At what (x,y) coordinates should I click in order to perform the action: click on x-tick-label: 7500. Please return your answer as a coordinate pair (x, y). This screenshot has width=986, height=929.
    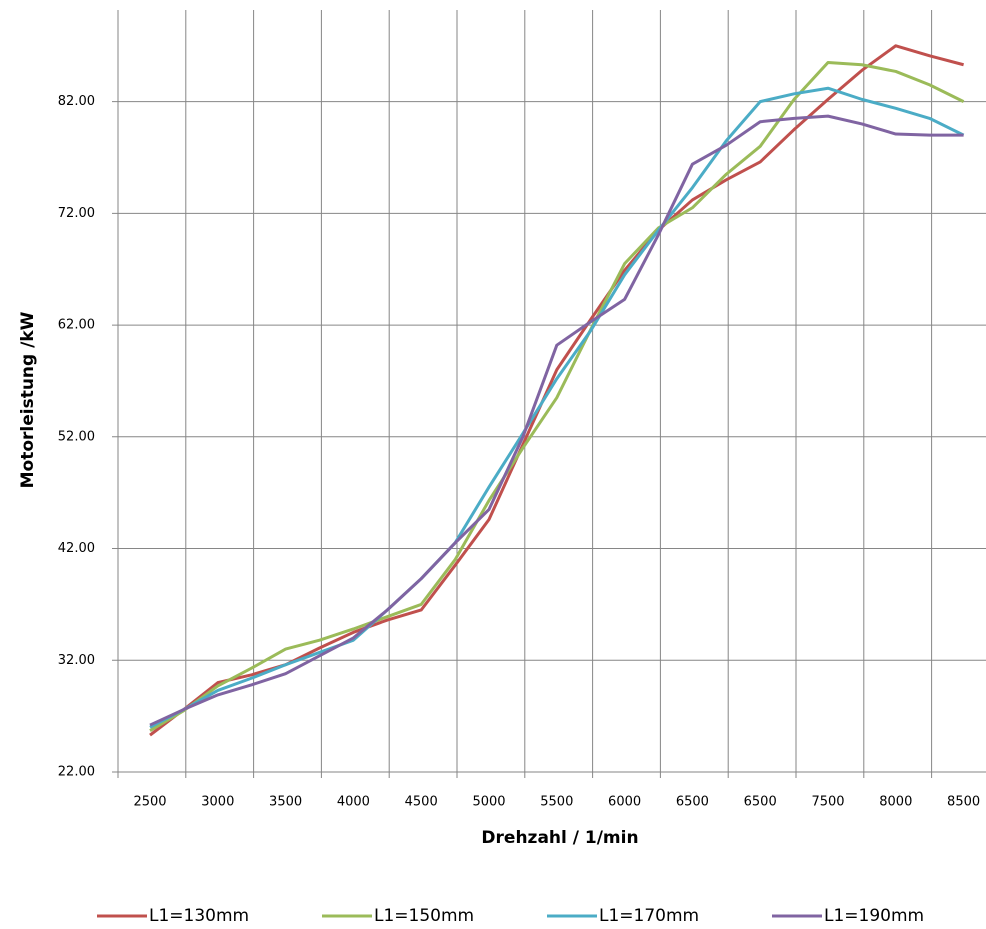
    Looking at the image, I should click on (827, 802).